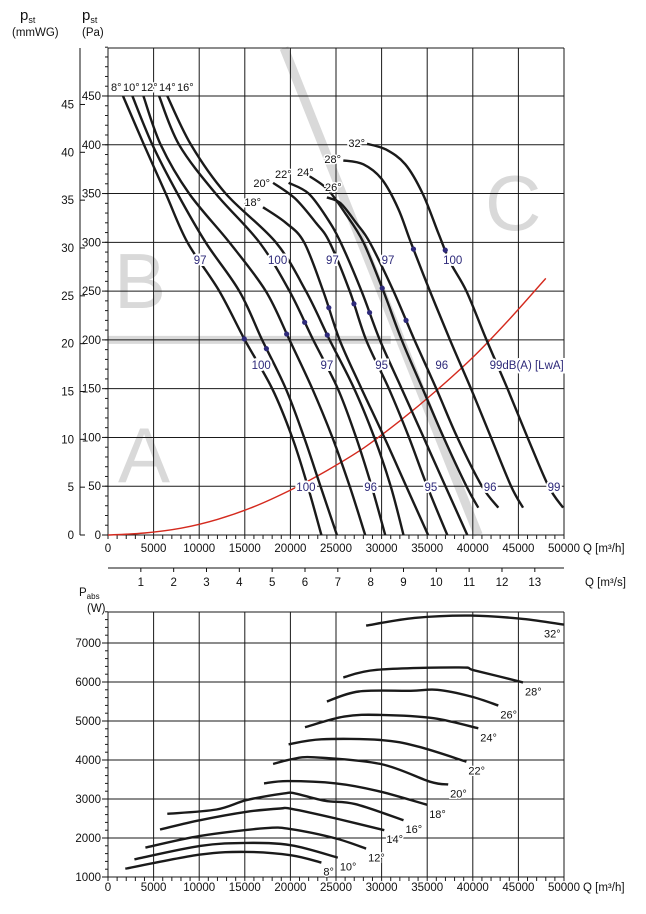  I want to click on power-curve-label: 26°, so click(508, 716).